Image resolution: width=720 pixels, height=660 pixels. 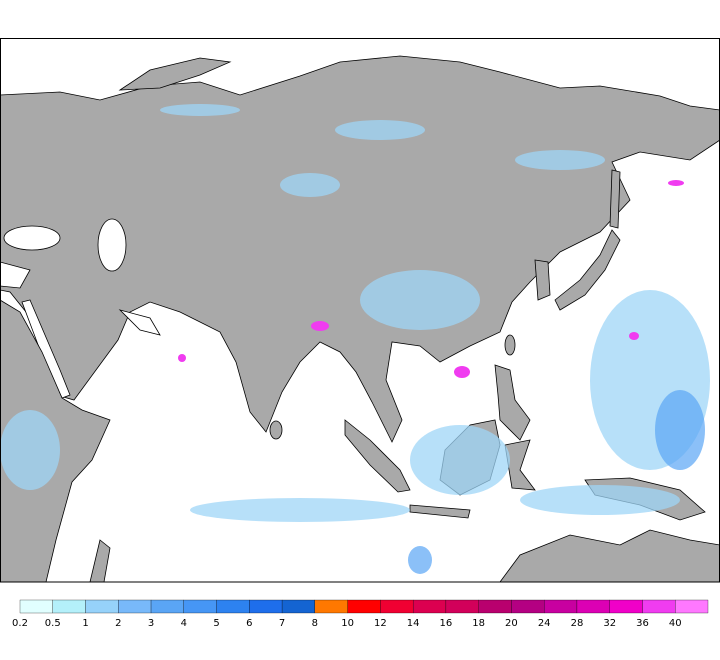 I want to click on mediterranean, so click(x=15, y=275).